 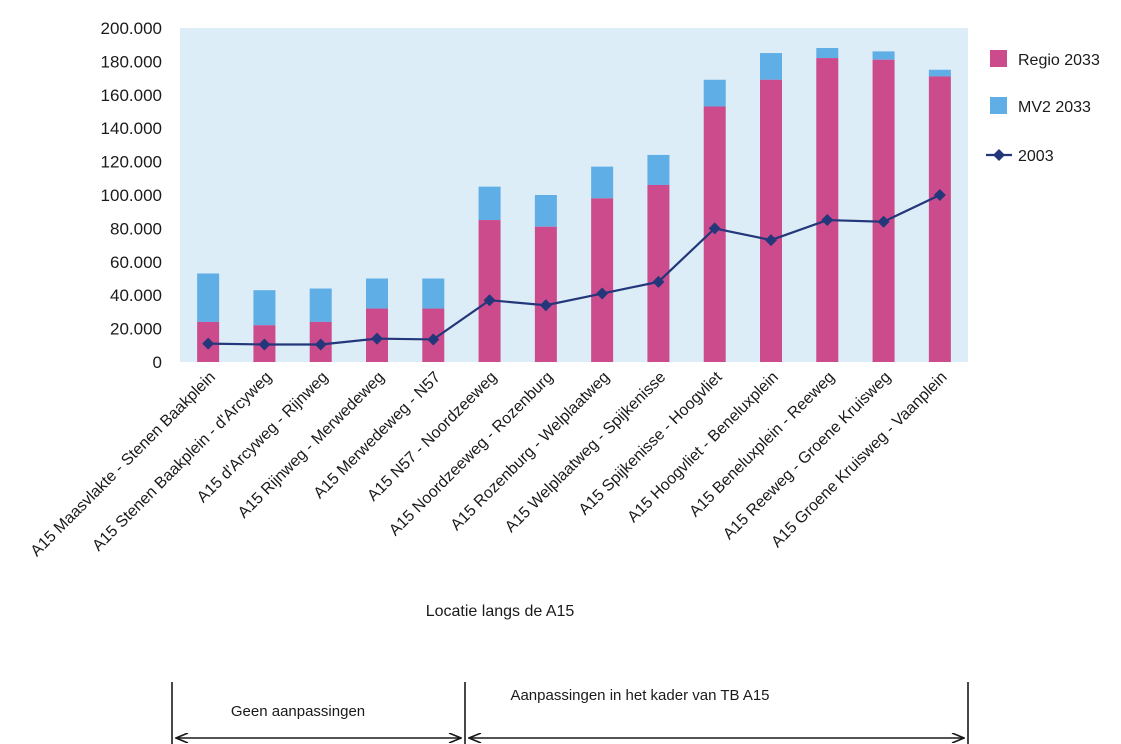 I want to click on line-series-2003, so click(x=574, y=270).